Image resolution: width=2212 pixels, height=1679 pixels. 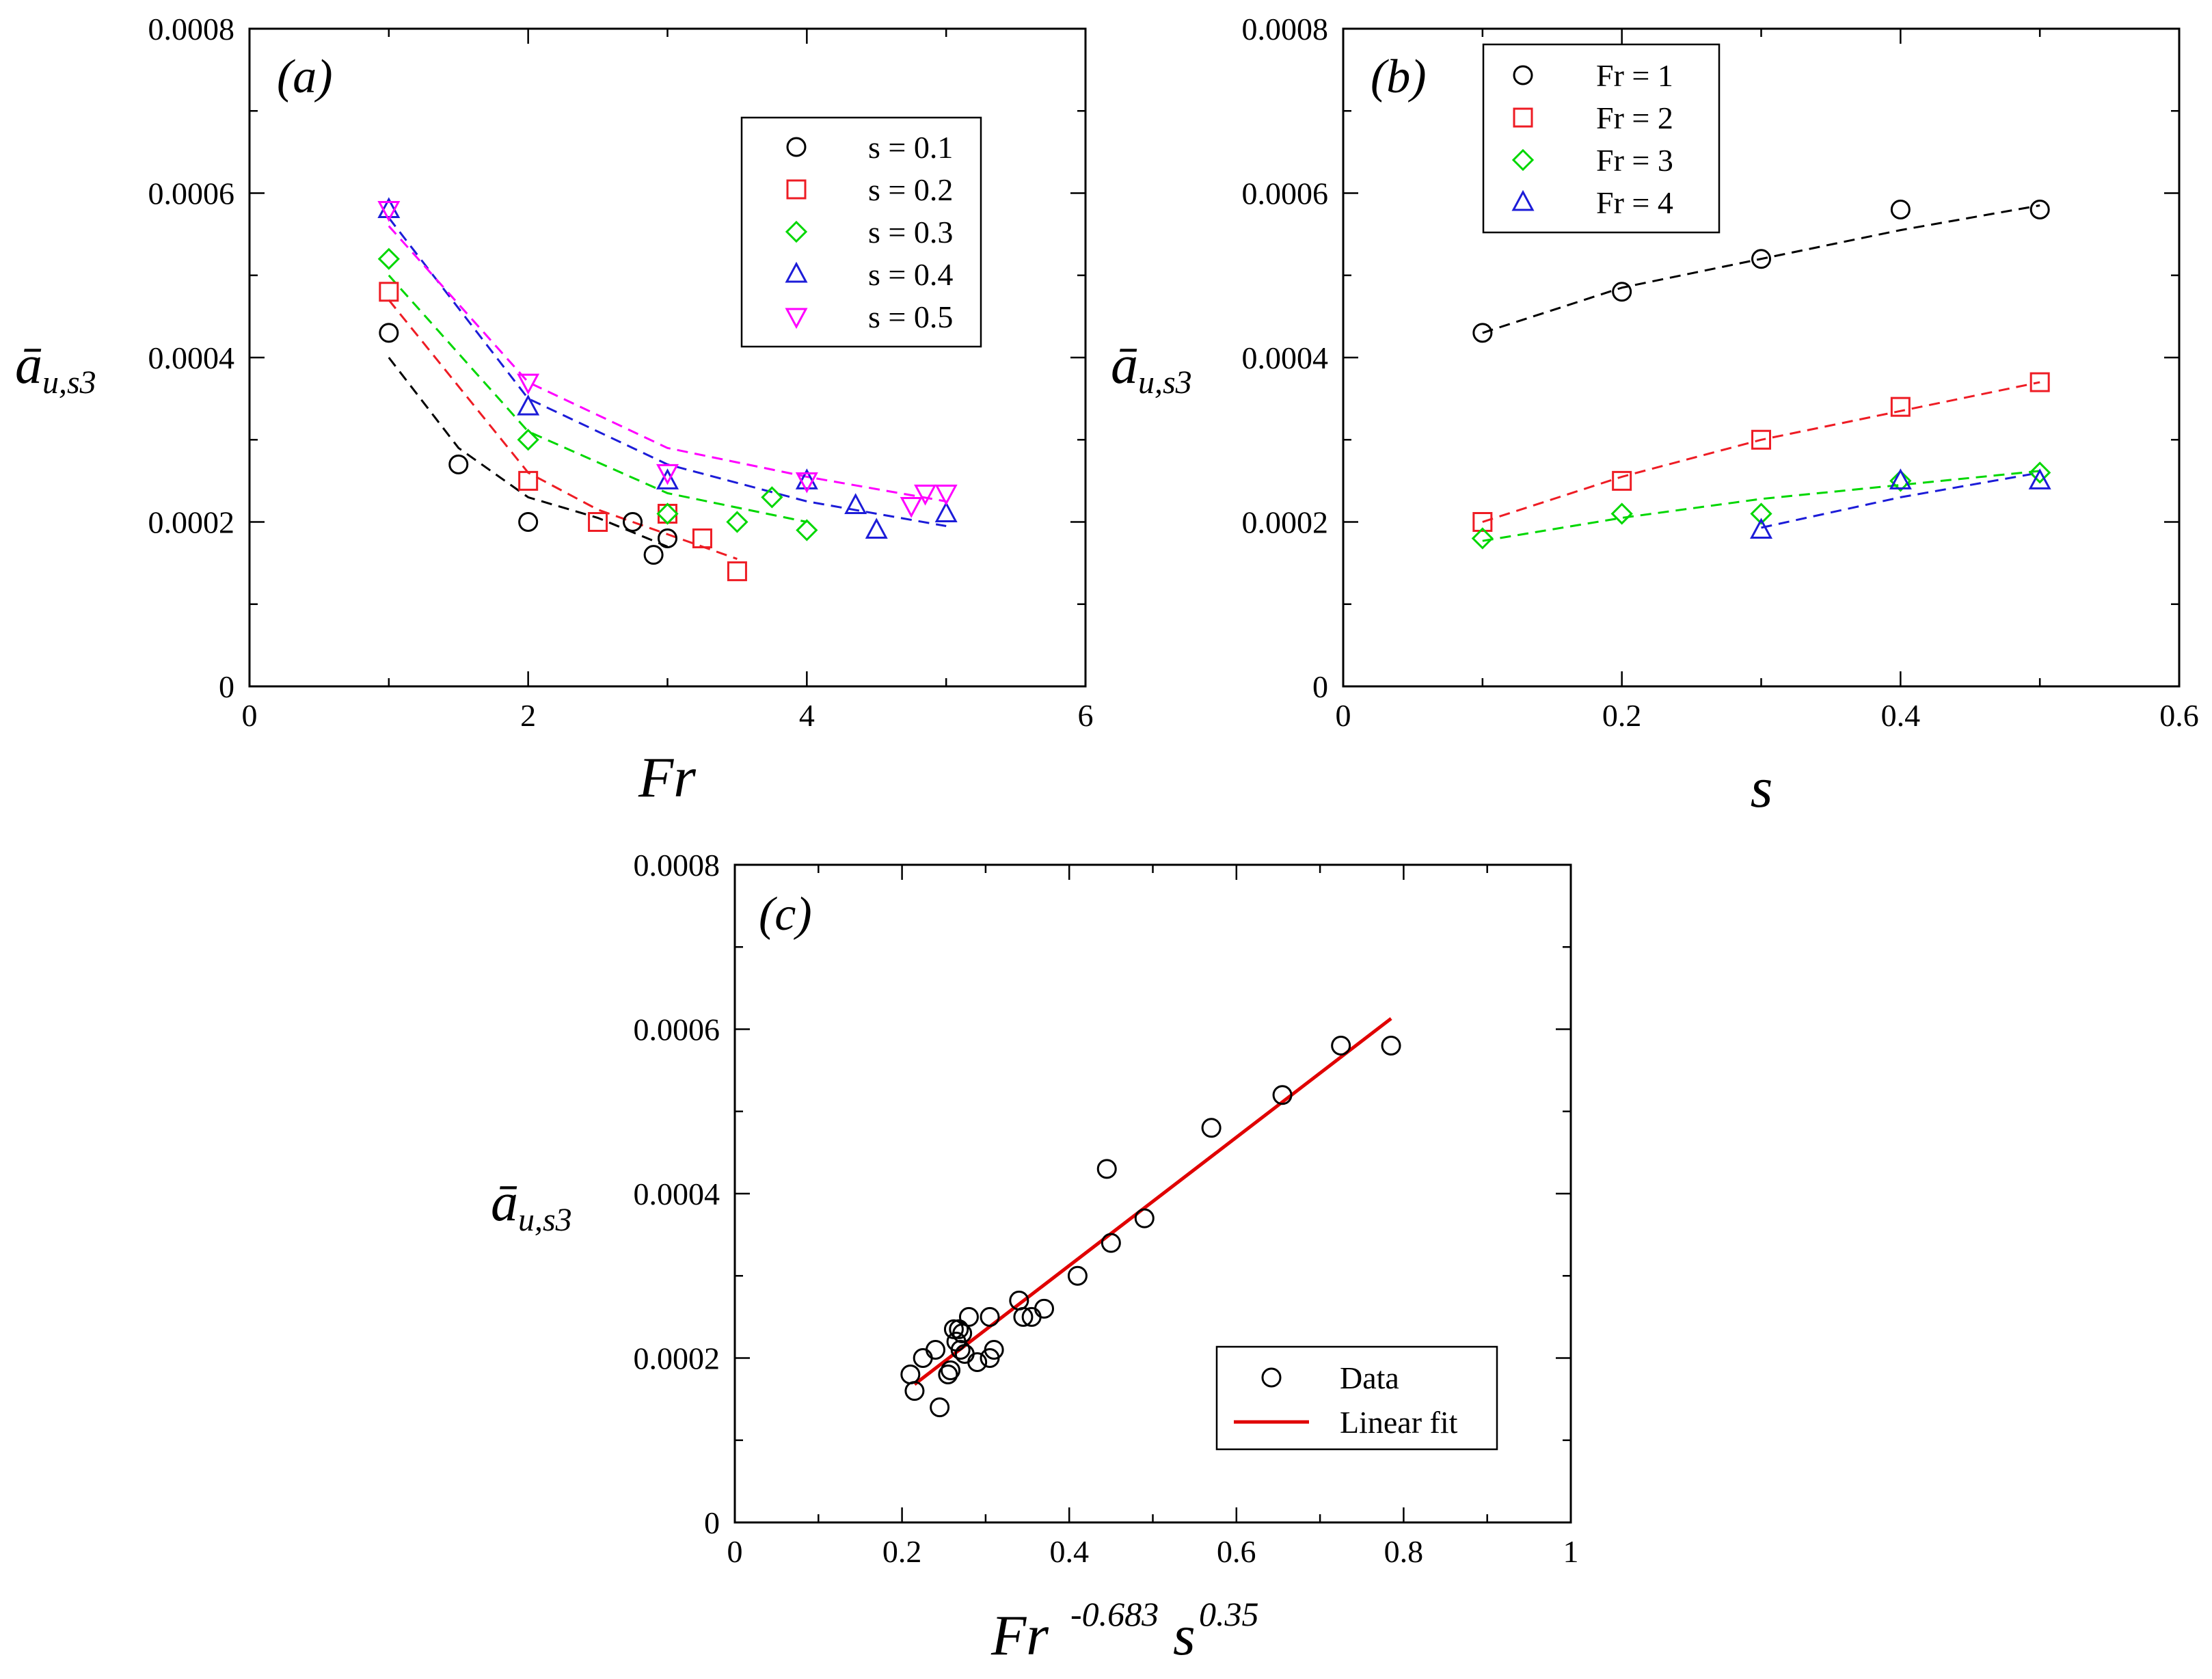 I want to click on legend-label: s = 0.2, so click(x=910, y=189).